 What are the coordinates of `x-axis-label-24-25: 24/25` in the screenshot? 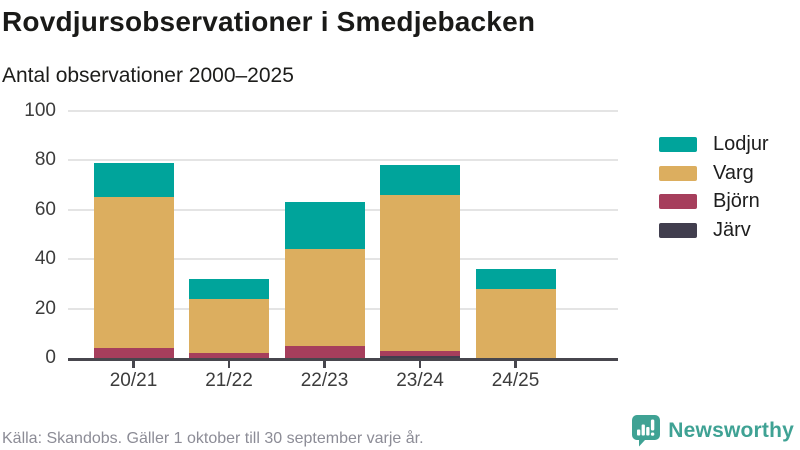 It's located at (515, 380).